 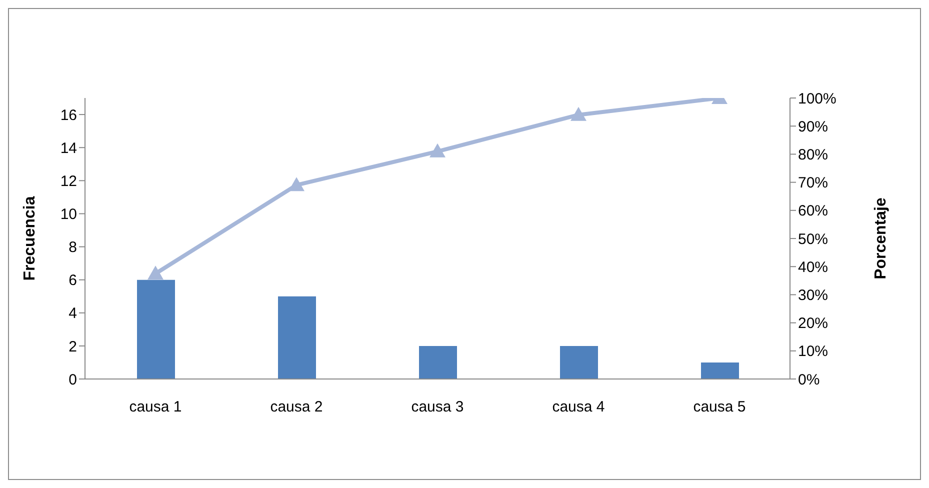 What do you see at coordinates (68, 181) in the screenshot?
I see `y-tick-label: 12` at bounding box center [68, 181].